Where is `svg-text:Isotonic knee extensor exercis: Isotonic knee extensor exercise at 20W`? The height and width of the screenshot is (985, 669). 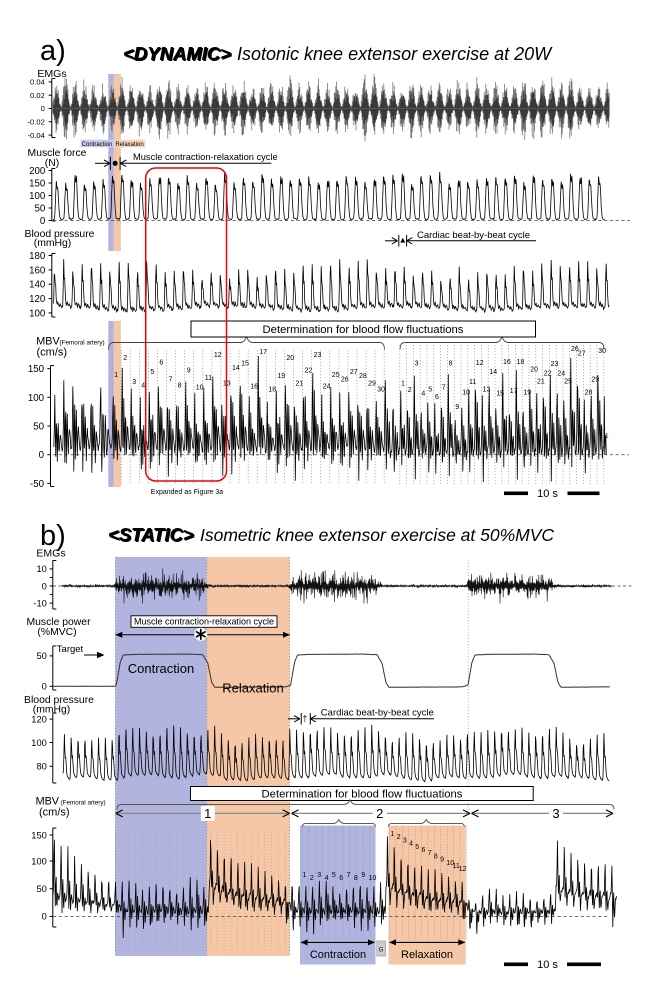 svg-text:Isotonic knee extensor exercis: Isotonic knee extensor exercise at 20W is located at coordinates (395, 54).